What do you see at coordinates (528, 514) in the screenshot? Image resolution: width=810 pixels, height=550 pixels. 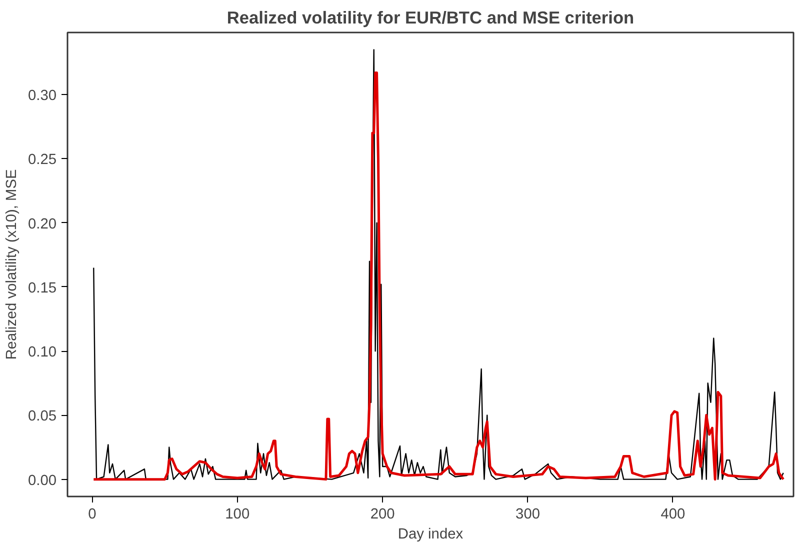 I see `x-tick-label: 300` at bounding box center [528, 514].